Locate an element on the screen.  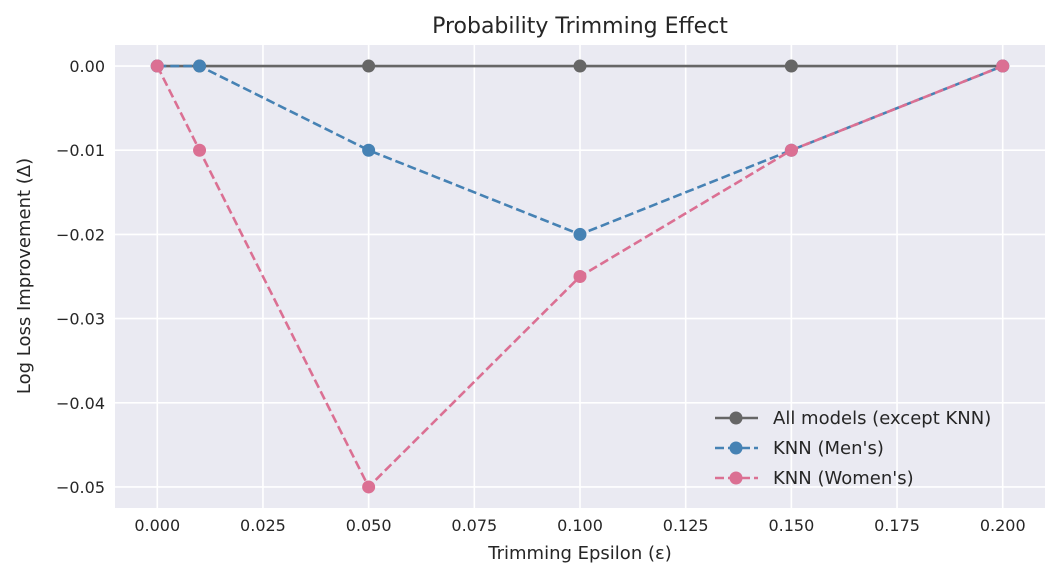
y-tick-label: −0.03 is located at coordinates (80, 319).